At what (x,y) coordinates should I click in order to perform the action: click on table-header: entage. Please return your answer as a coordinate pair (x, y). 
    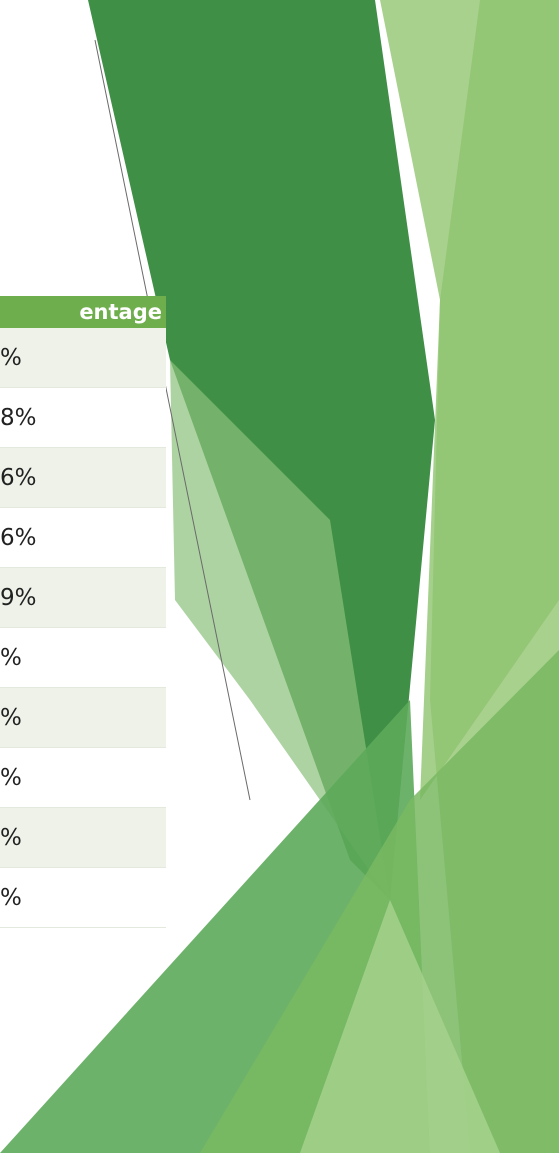
    Looking at the image, I should click on (83, 312).